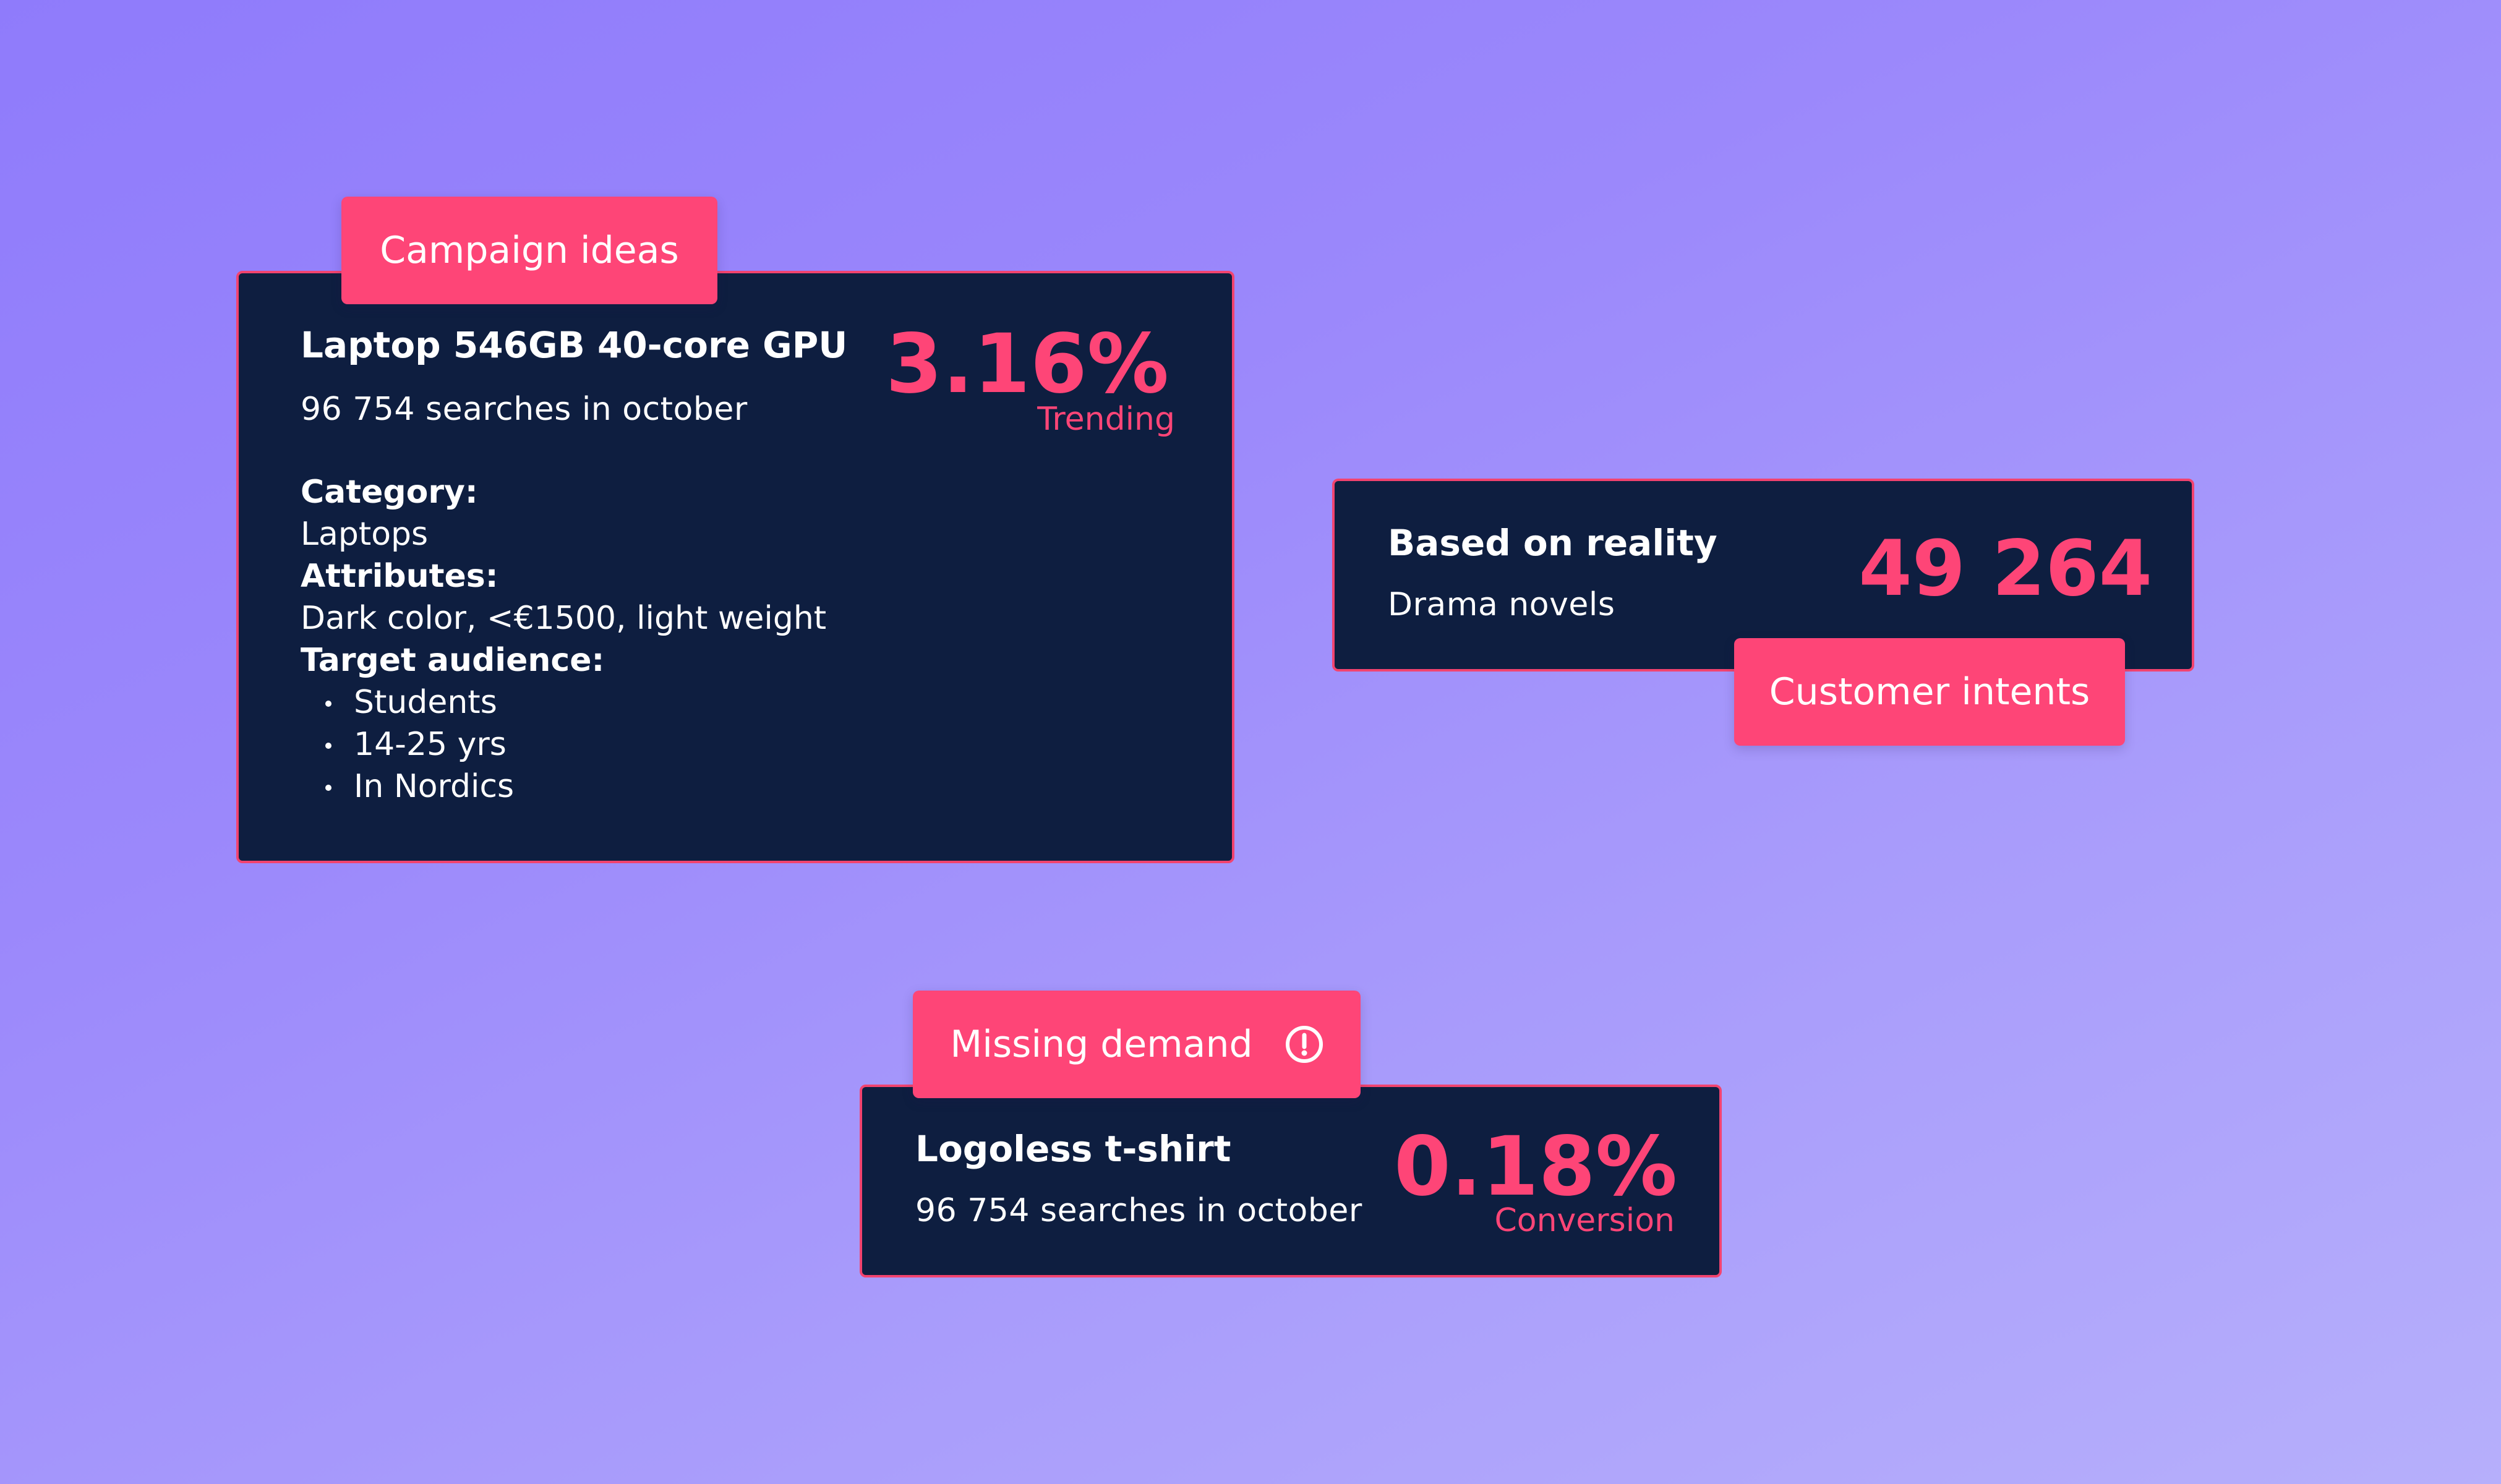 The width and height of the screenshot is (2501, 1484). I want to click on demand-title: Logoless t-shirt, so click(1073, 1149).